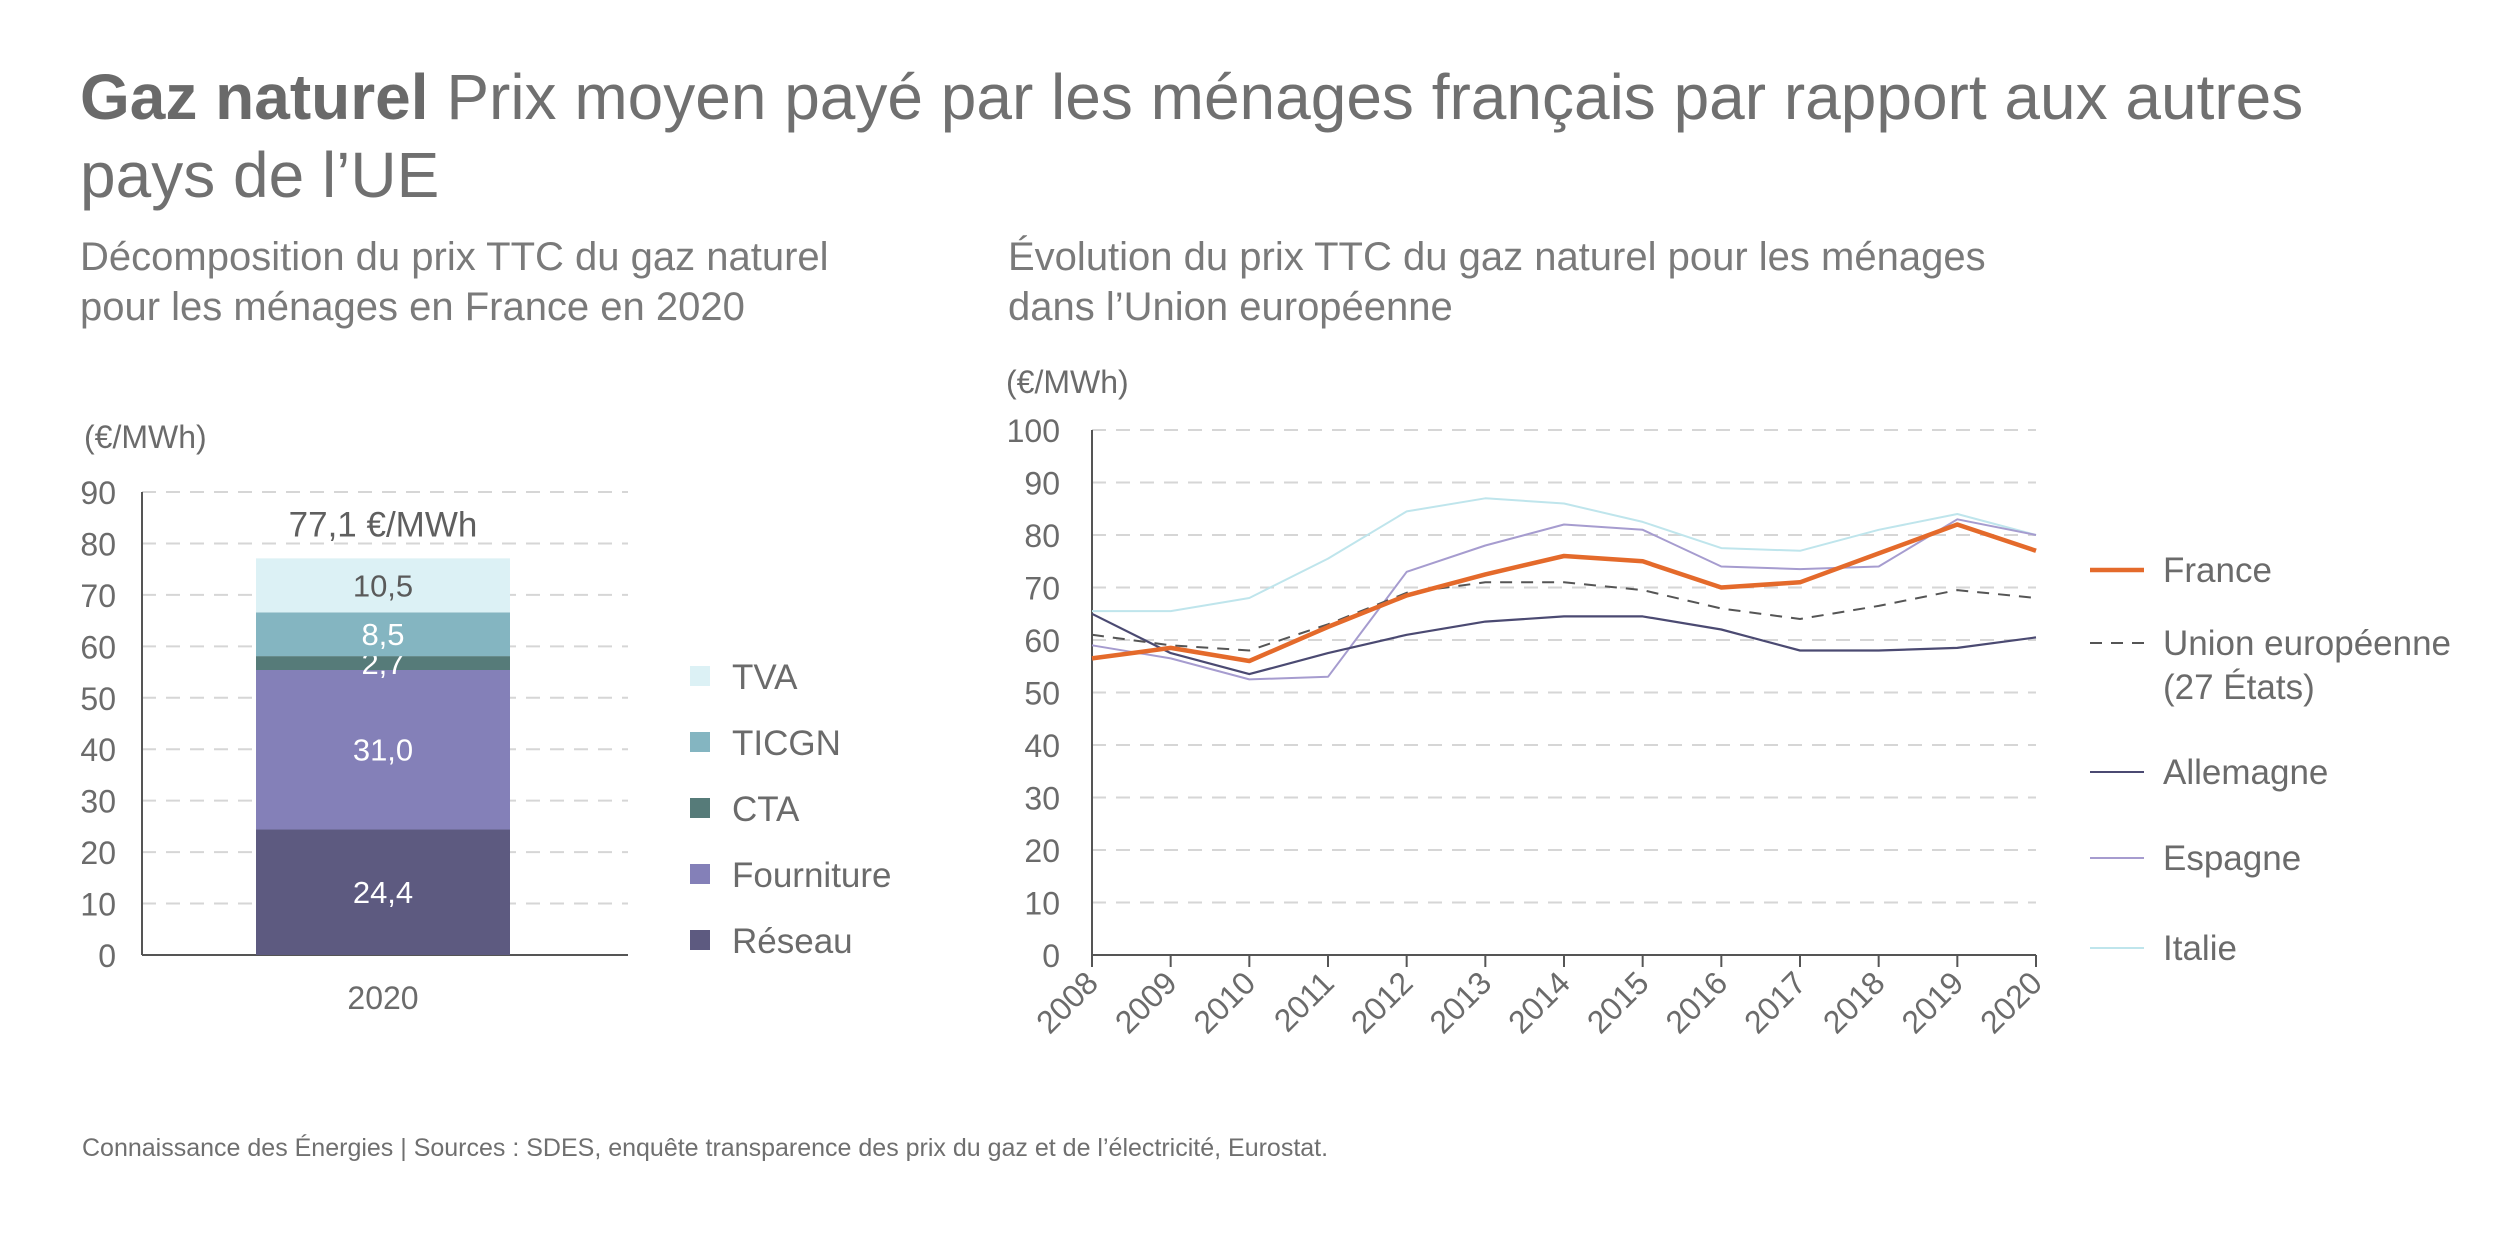 The image size is (2500, 1250). I want to click on data-label: 8,5, so click(382, 634).